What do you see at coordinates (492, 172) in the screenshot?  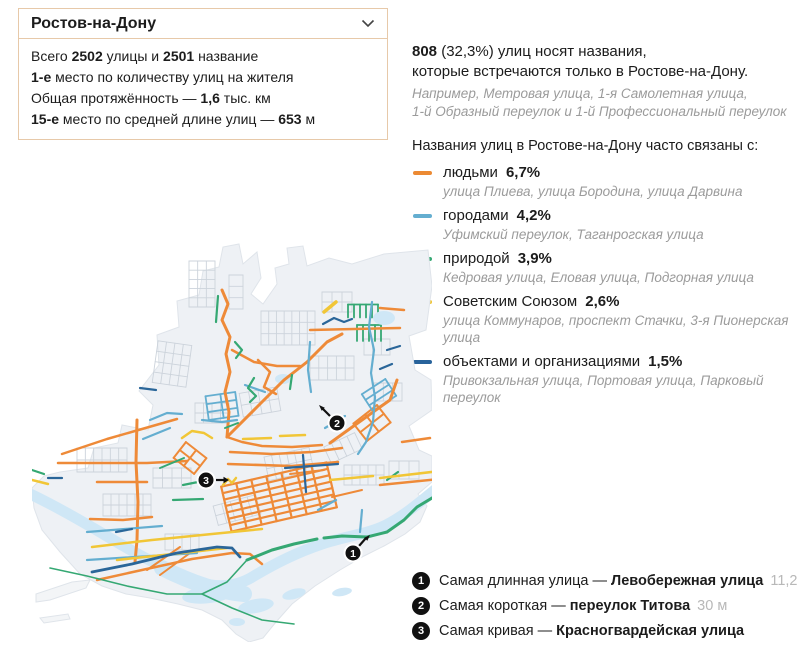 I see `legend-item-label: людьми 6,7%` at bounding box center [492, 172].